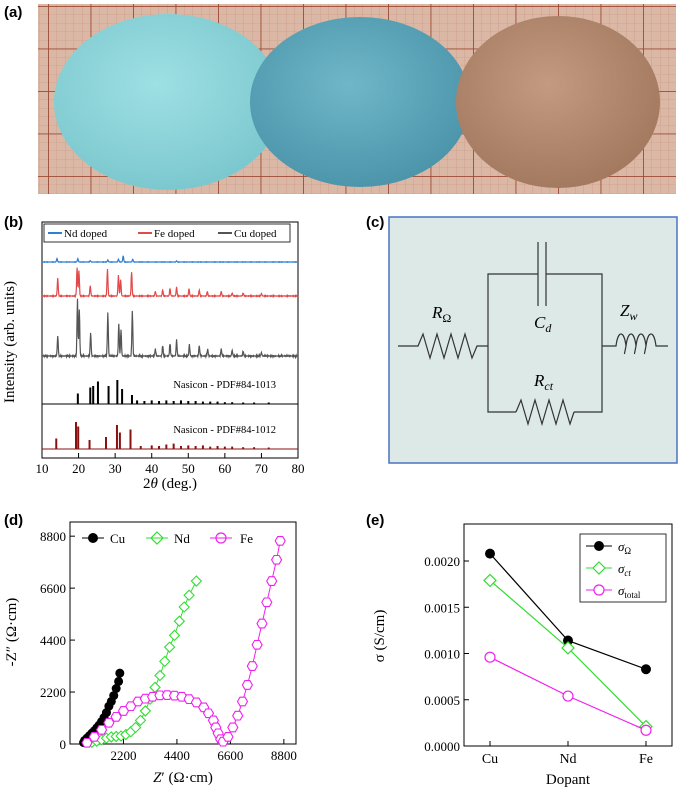 The width and height of the screenshot is (682, 792). Describe the element at coordinates (624, 547) in the screenshot. I see `legend-sigma-ohm: σΩ` at that location.